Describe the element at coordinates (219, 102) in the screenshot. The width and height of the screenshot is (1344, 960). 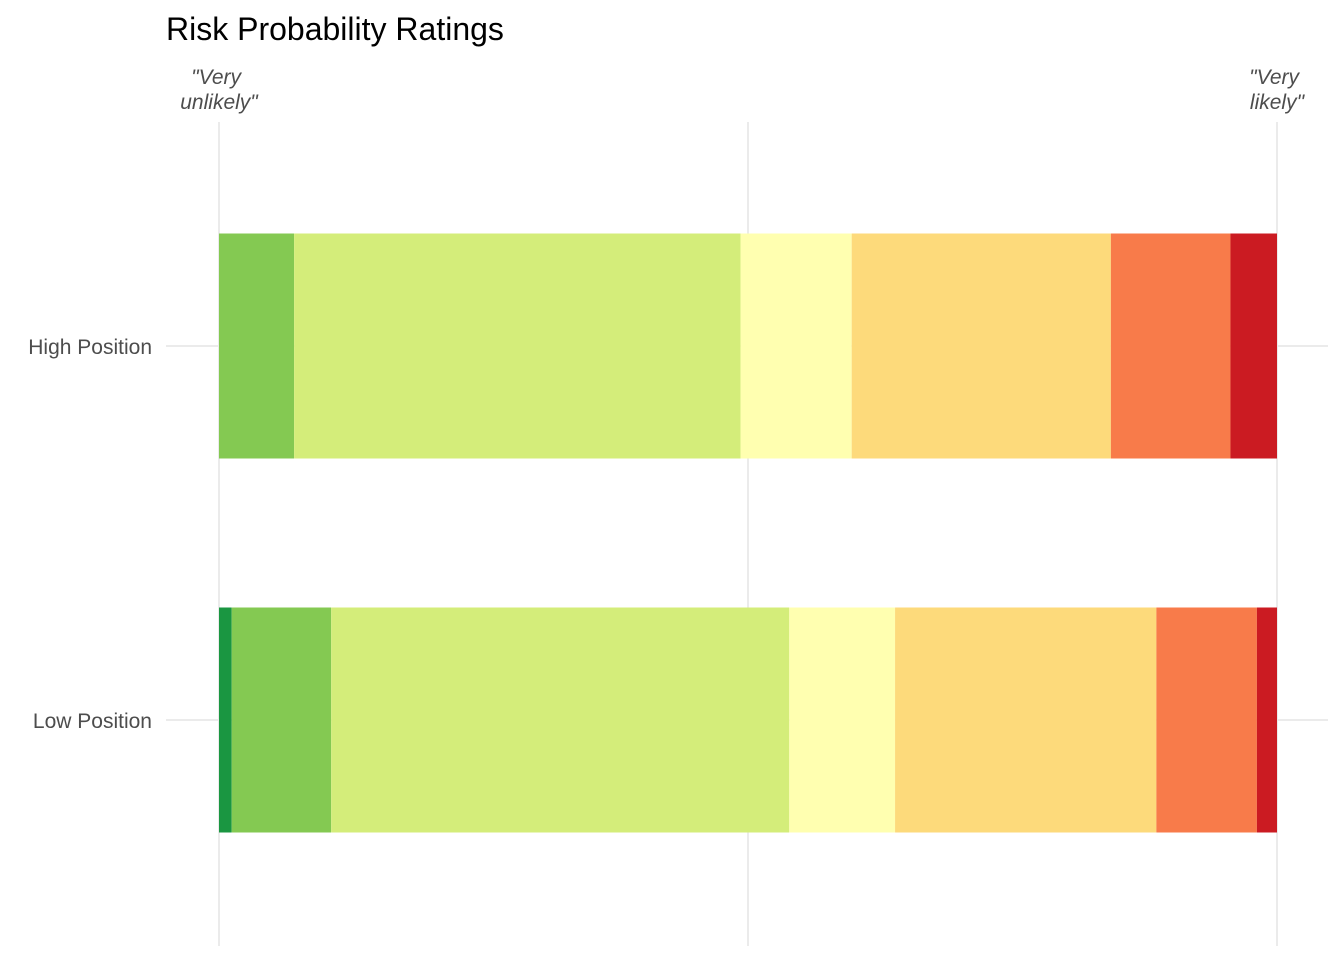
I see `annotation-very-unlikely-line-2: unlikely"` at that location.